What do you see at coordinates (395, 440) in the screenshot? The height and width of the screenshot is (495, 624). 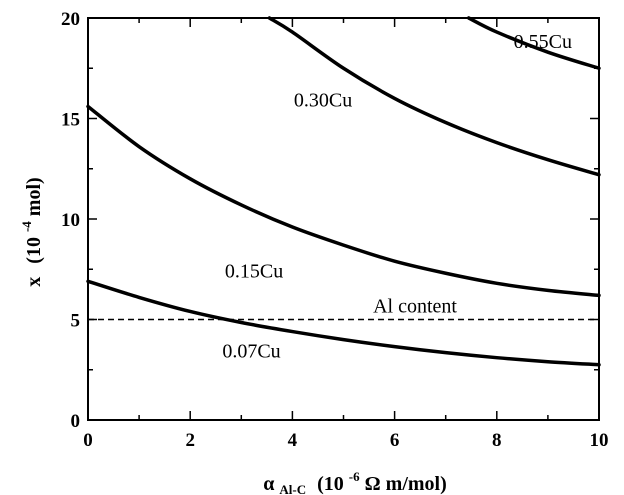 I see `x-tick-label: 6` at bounding box center [395, 440].